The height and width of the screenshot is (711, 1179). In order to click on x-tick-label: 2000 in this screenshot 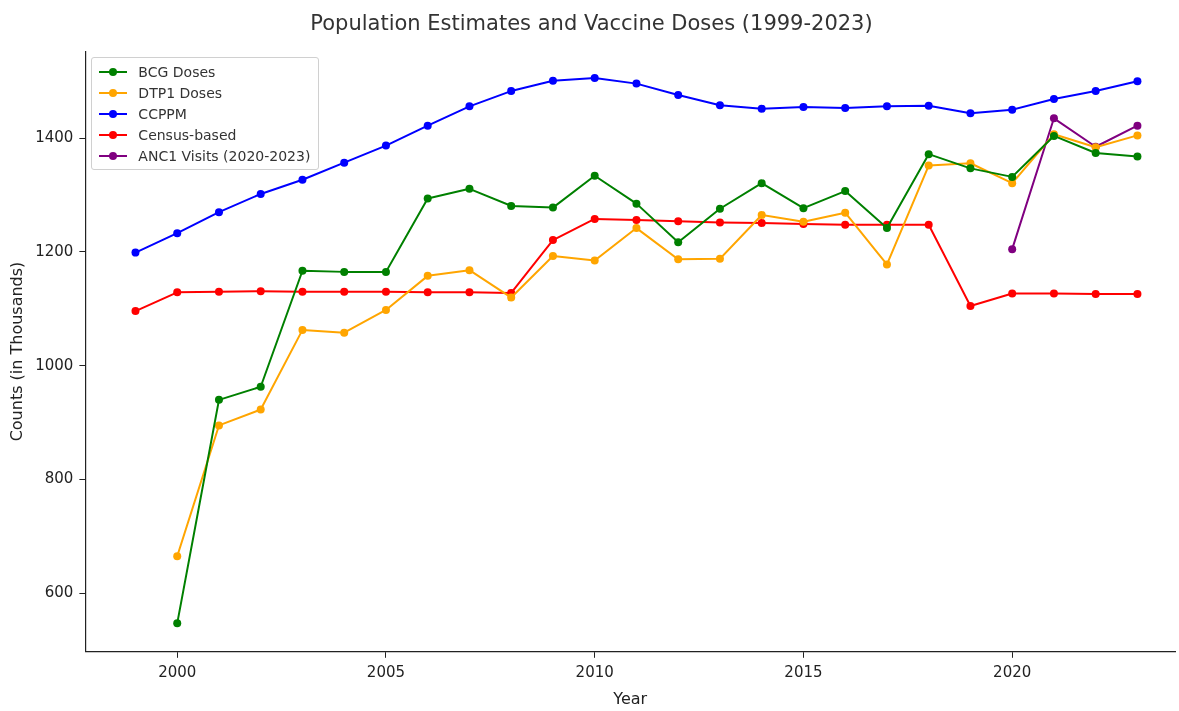, I will do `click(177, 671)`.